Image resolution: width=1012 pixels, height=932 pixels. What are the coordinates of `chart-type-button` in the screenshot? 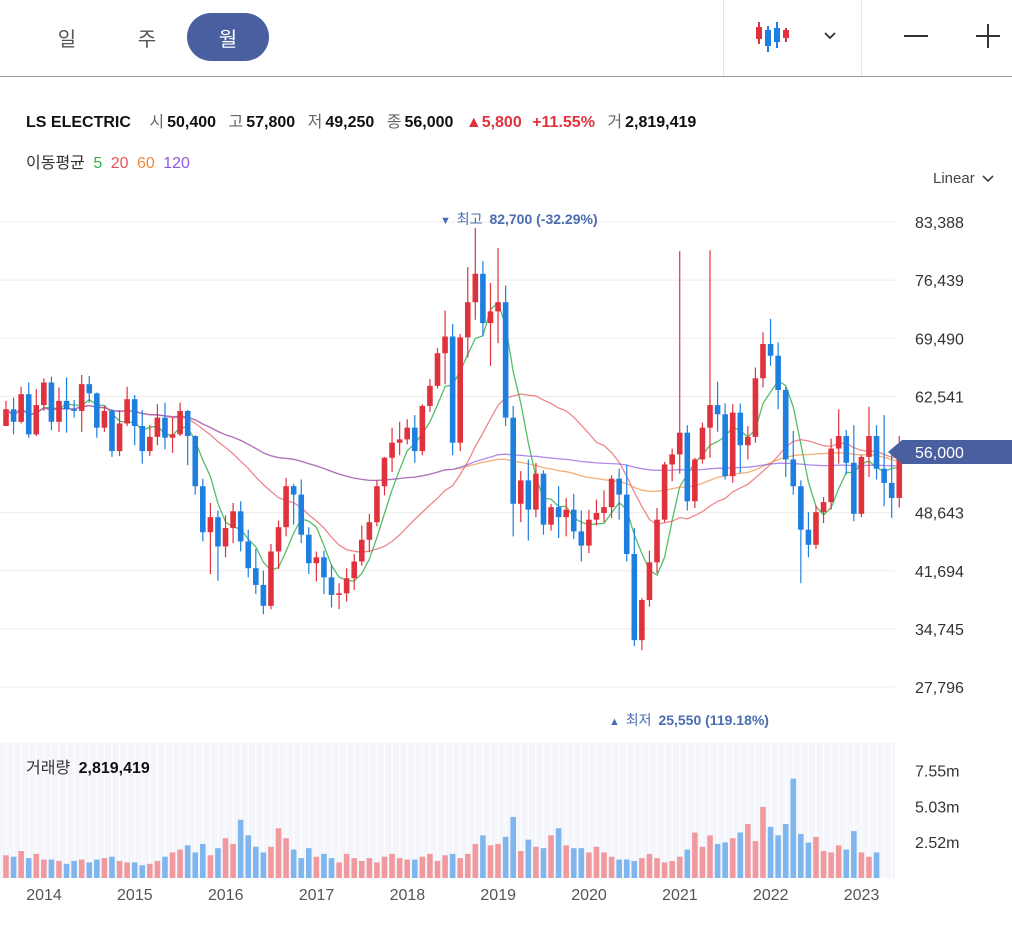 It's located at (770, 36).